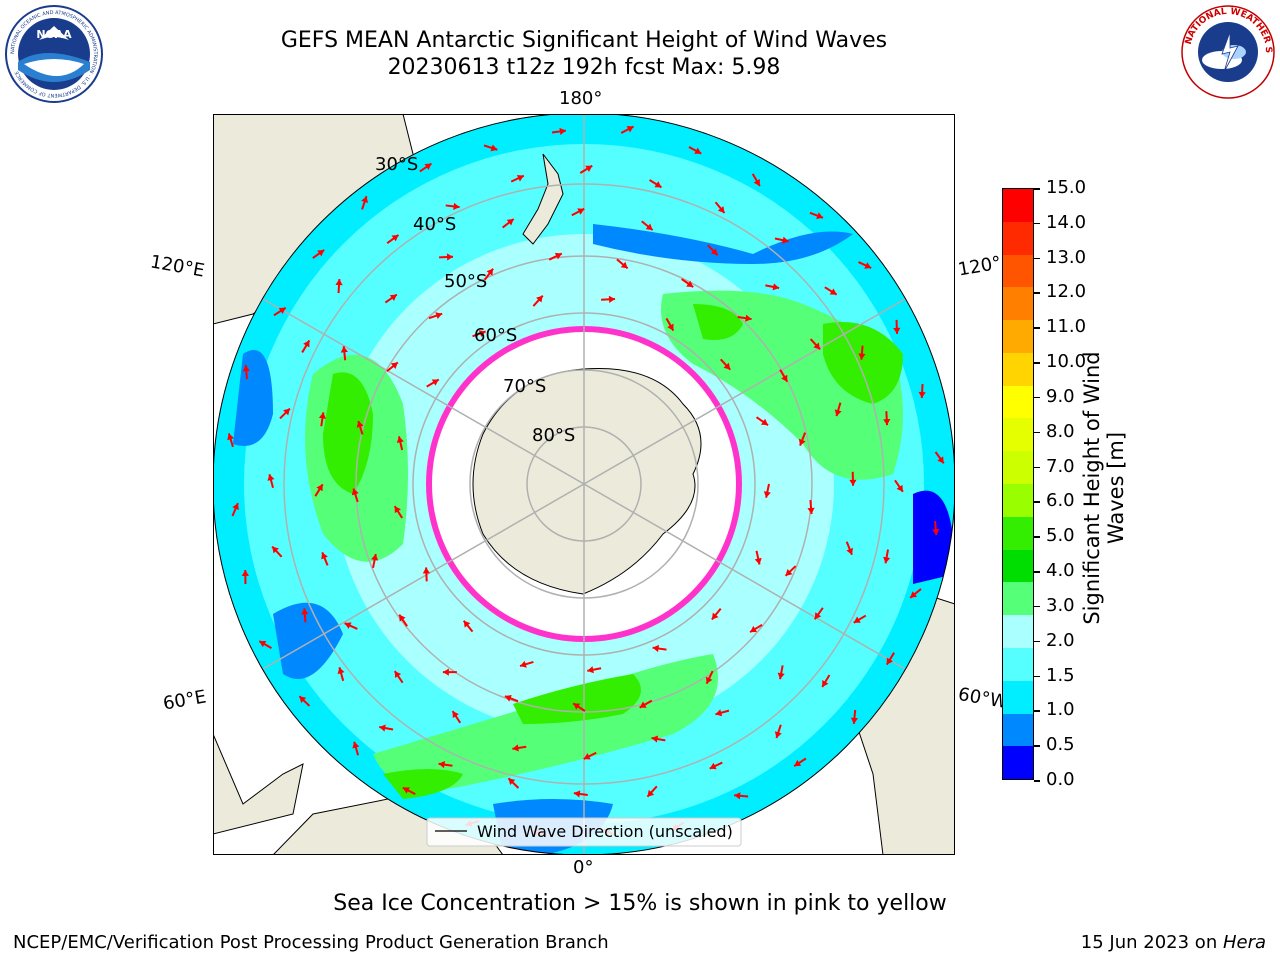 The height and width of the screenshot is (960, 1280). I want to click on colorbar-tick-label: 4.0, so click(1060, 571).